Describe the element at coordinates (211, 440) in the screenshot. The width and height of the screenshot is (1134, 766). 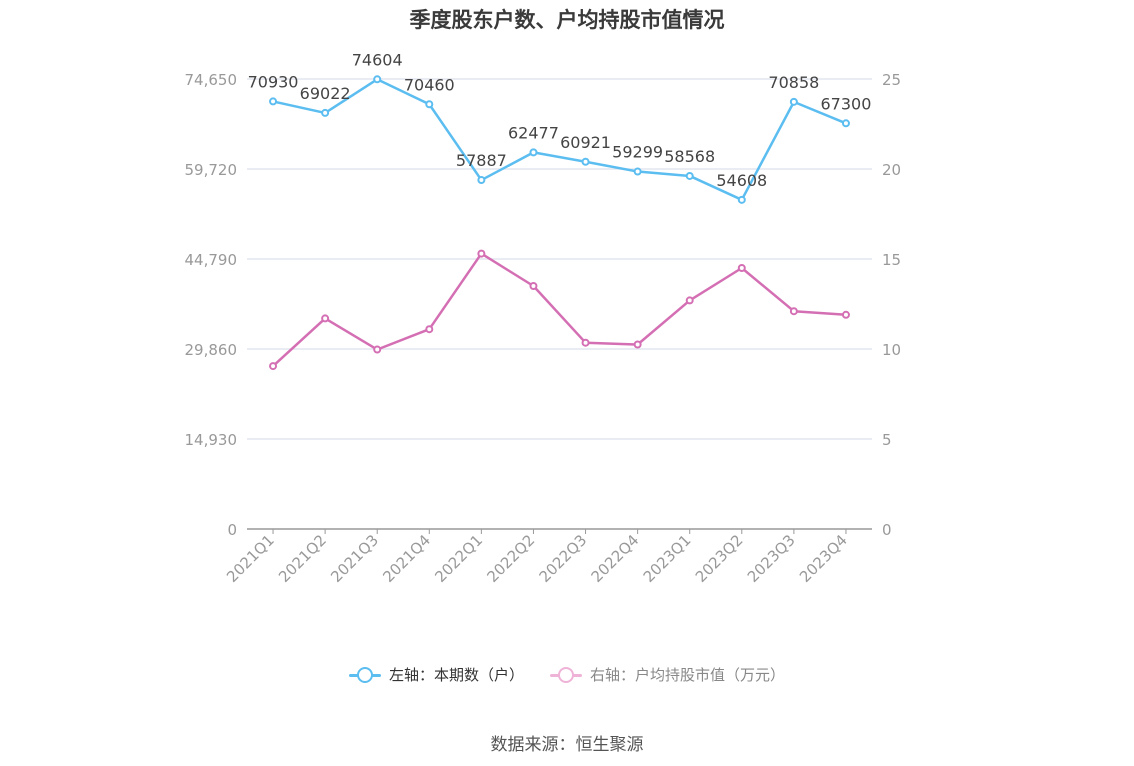
I see `left-tick-label: 14,930` at that location.